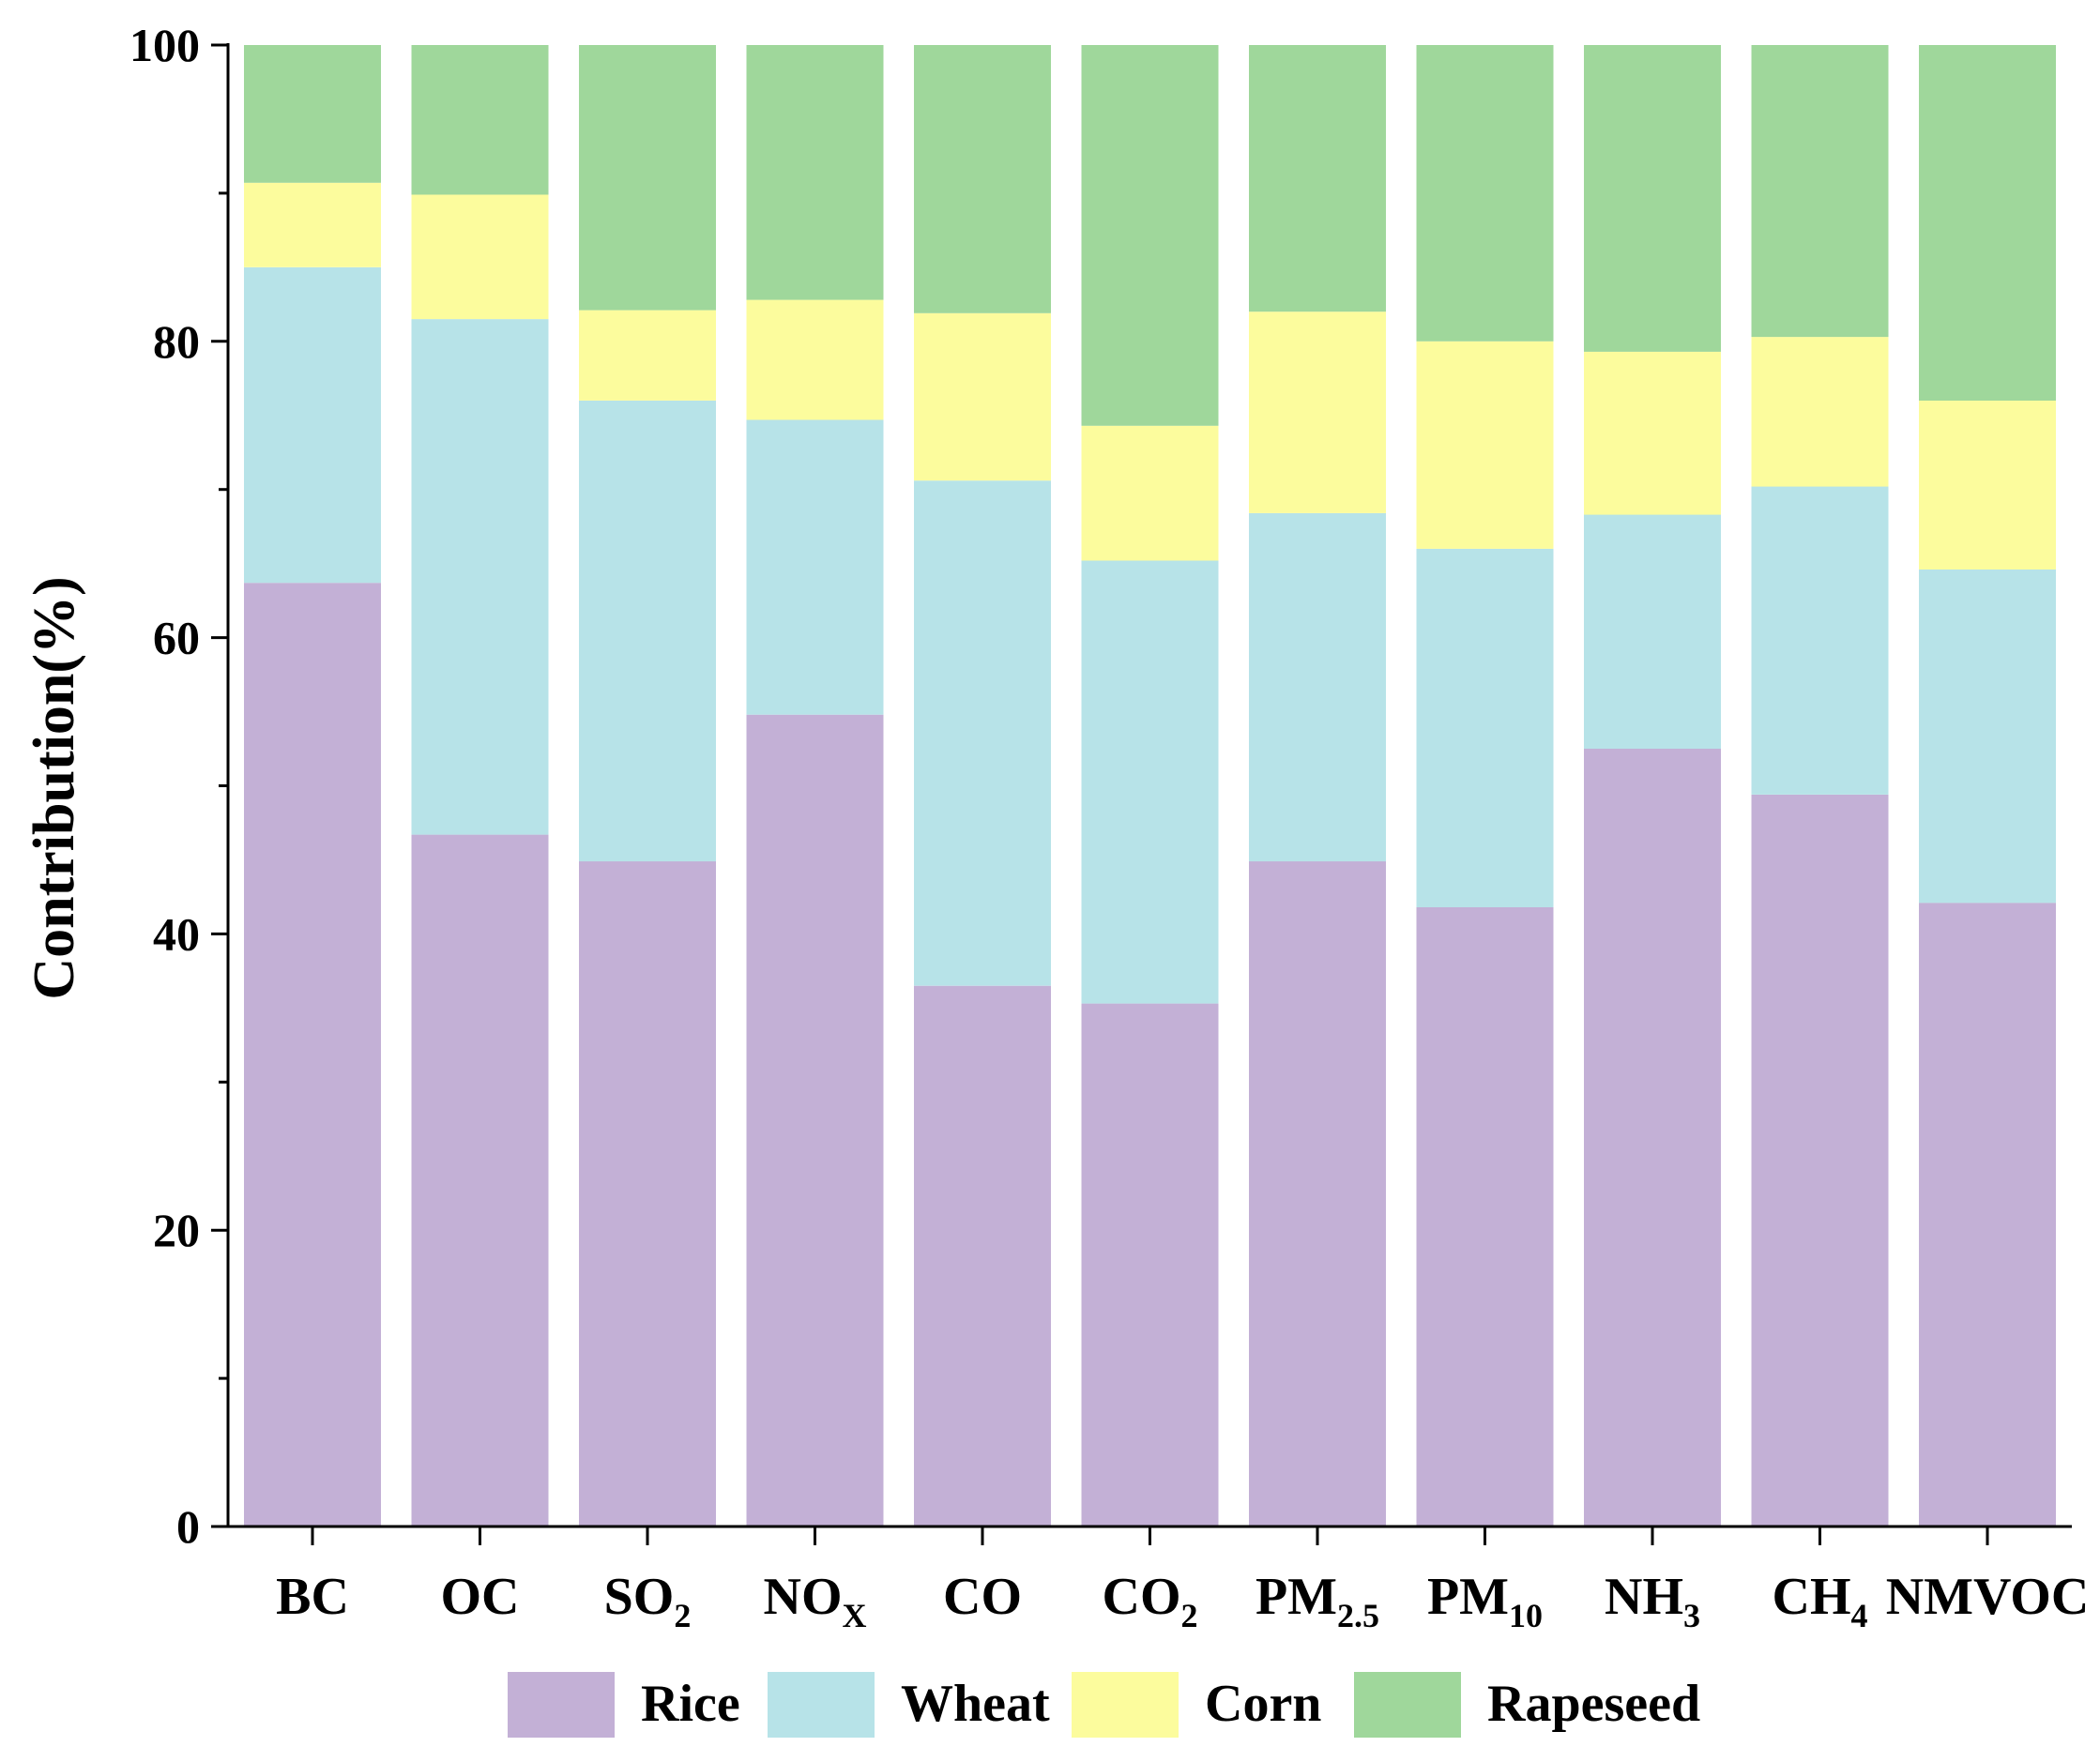 This screenshot has height=1762, width=2100. I want to click on y-tick-label-60: 60, so click(176, 638).